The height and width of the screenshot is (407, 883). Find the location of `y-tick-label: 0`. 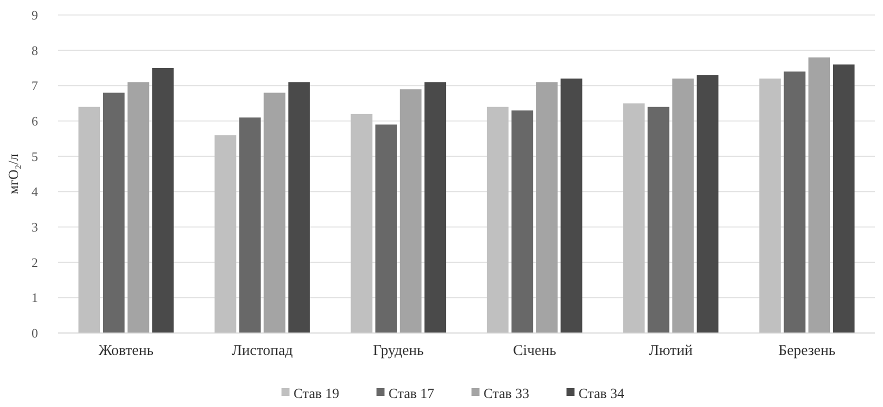

y-tick-label: 0 is located at coordinates (35, 333).